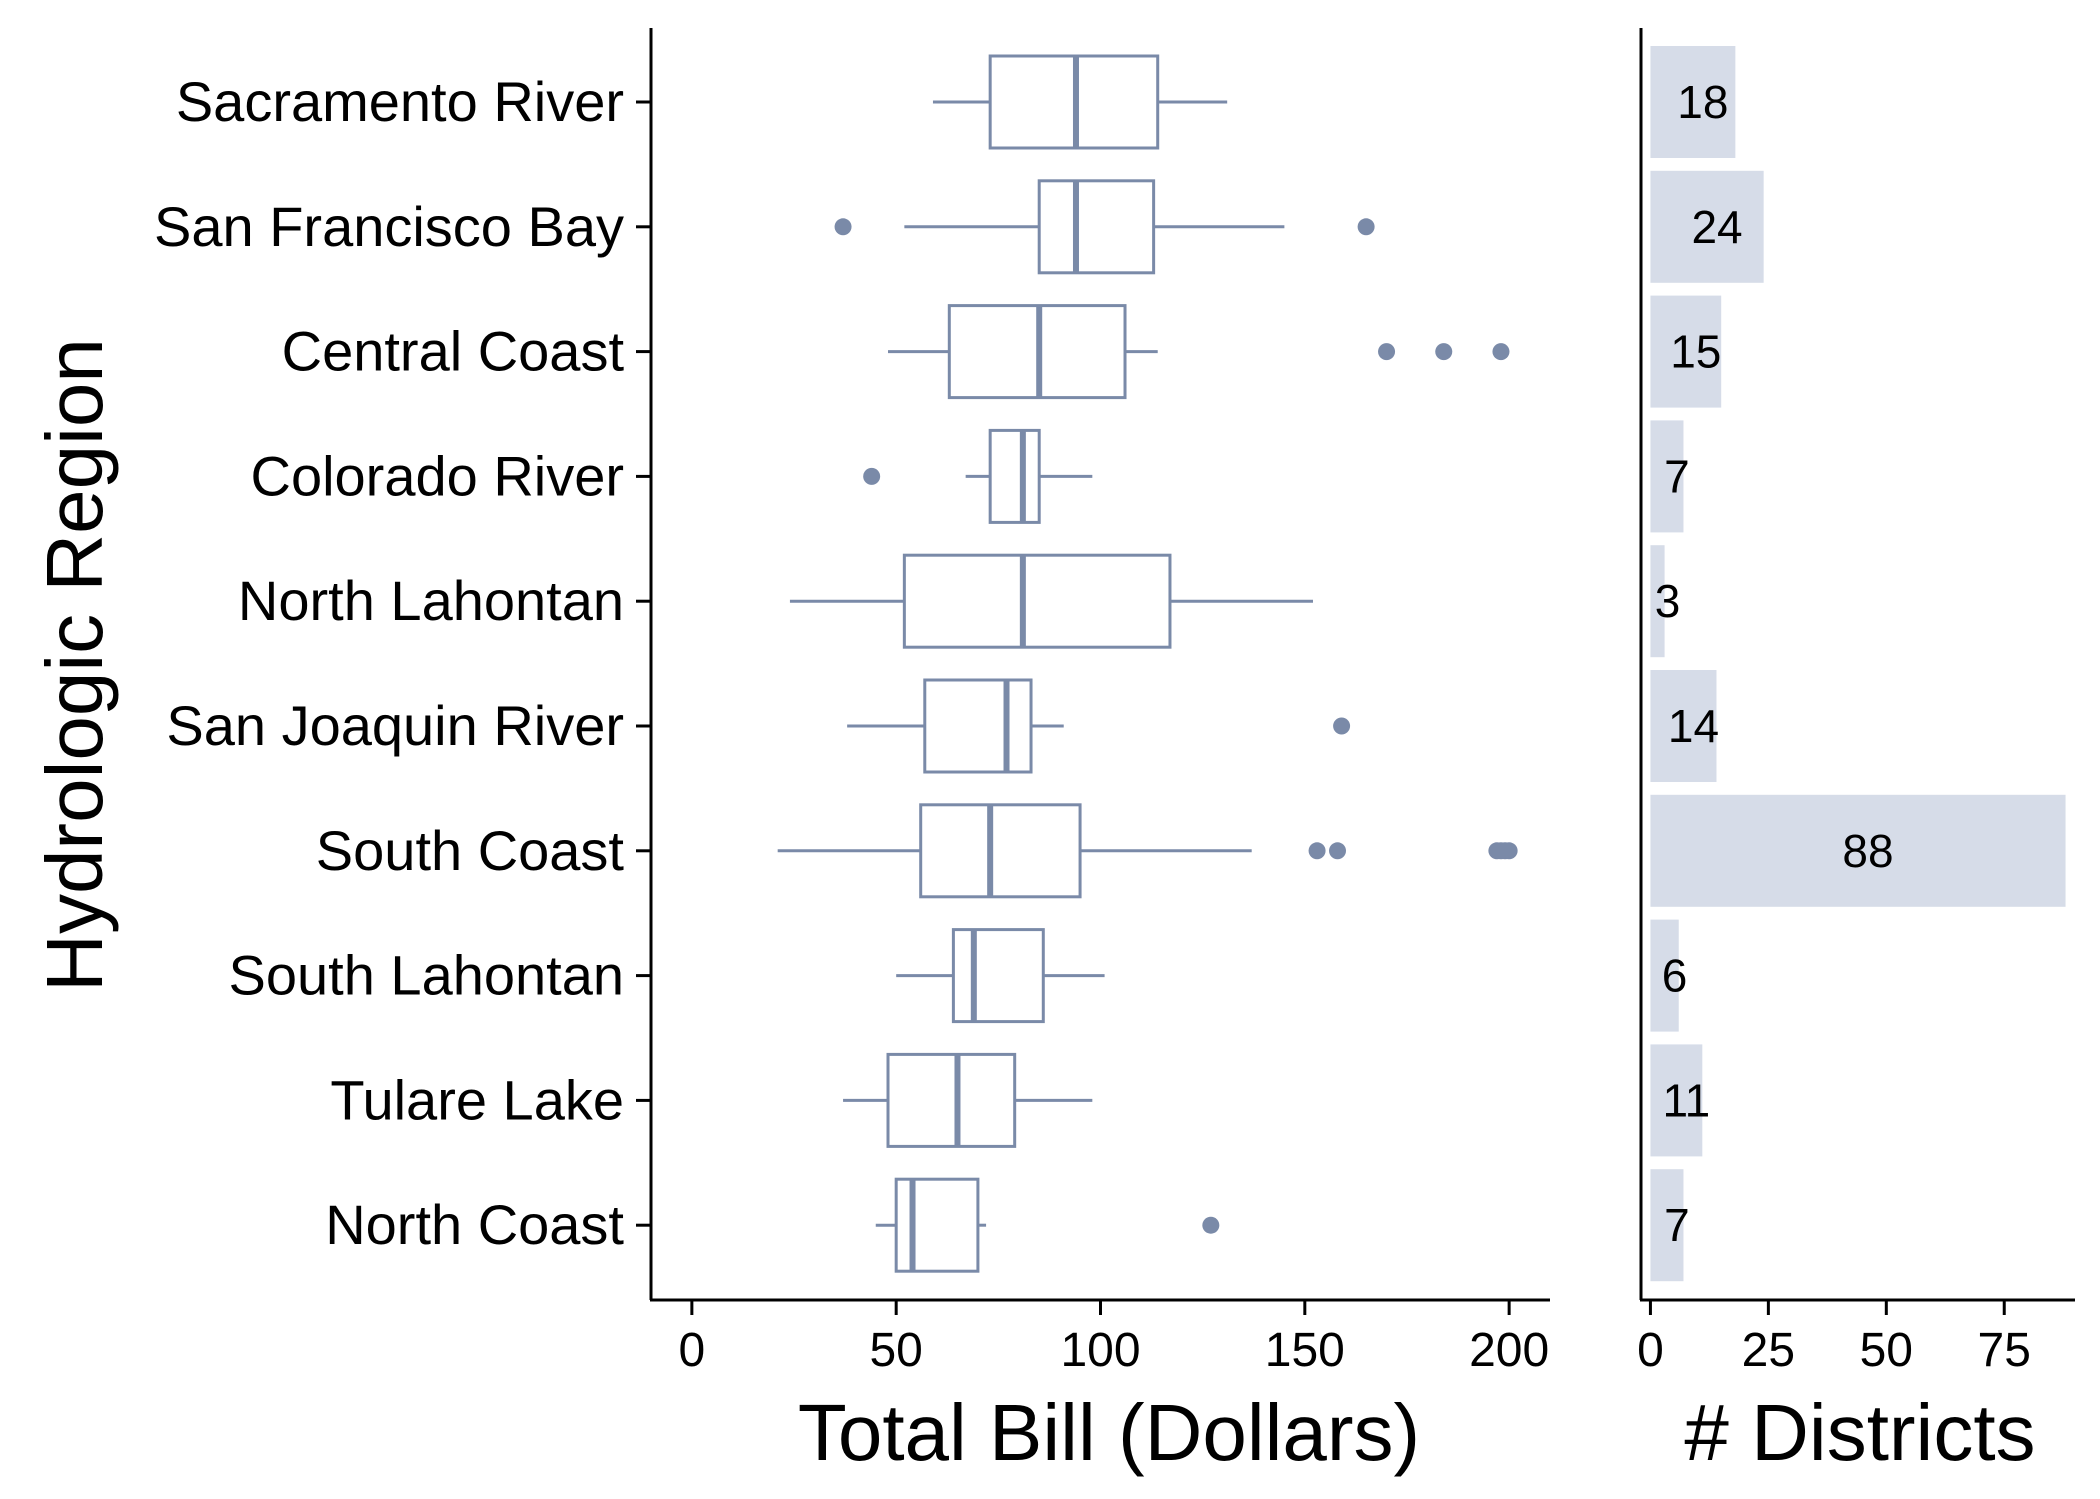 This screenshot has height=1499, width=2100. Describe the element at coordinates (895, 1350) in the screenshot. I see `box-x-tick-label: 50` at that location.